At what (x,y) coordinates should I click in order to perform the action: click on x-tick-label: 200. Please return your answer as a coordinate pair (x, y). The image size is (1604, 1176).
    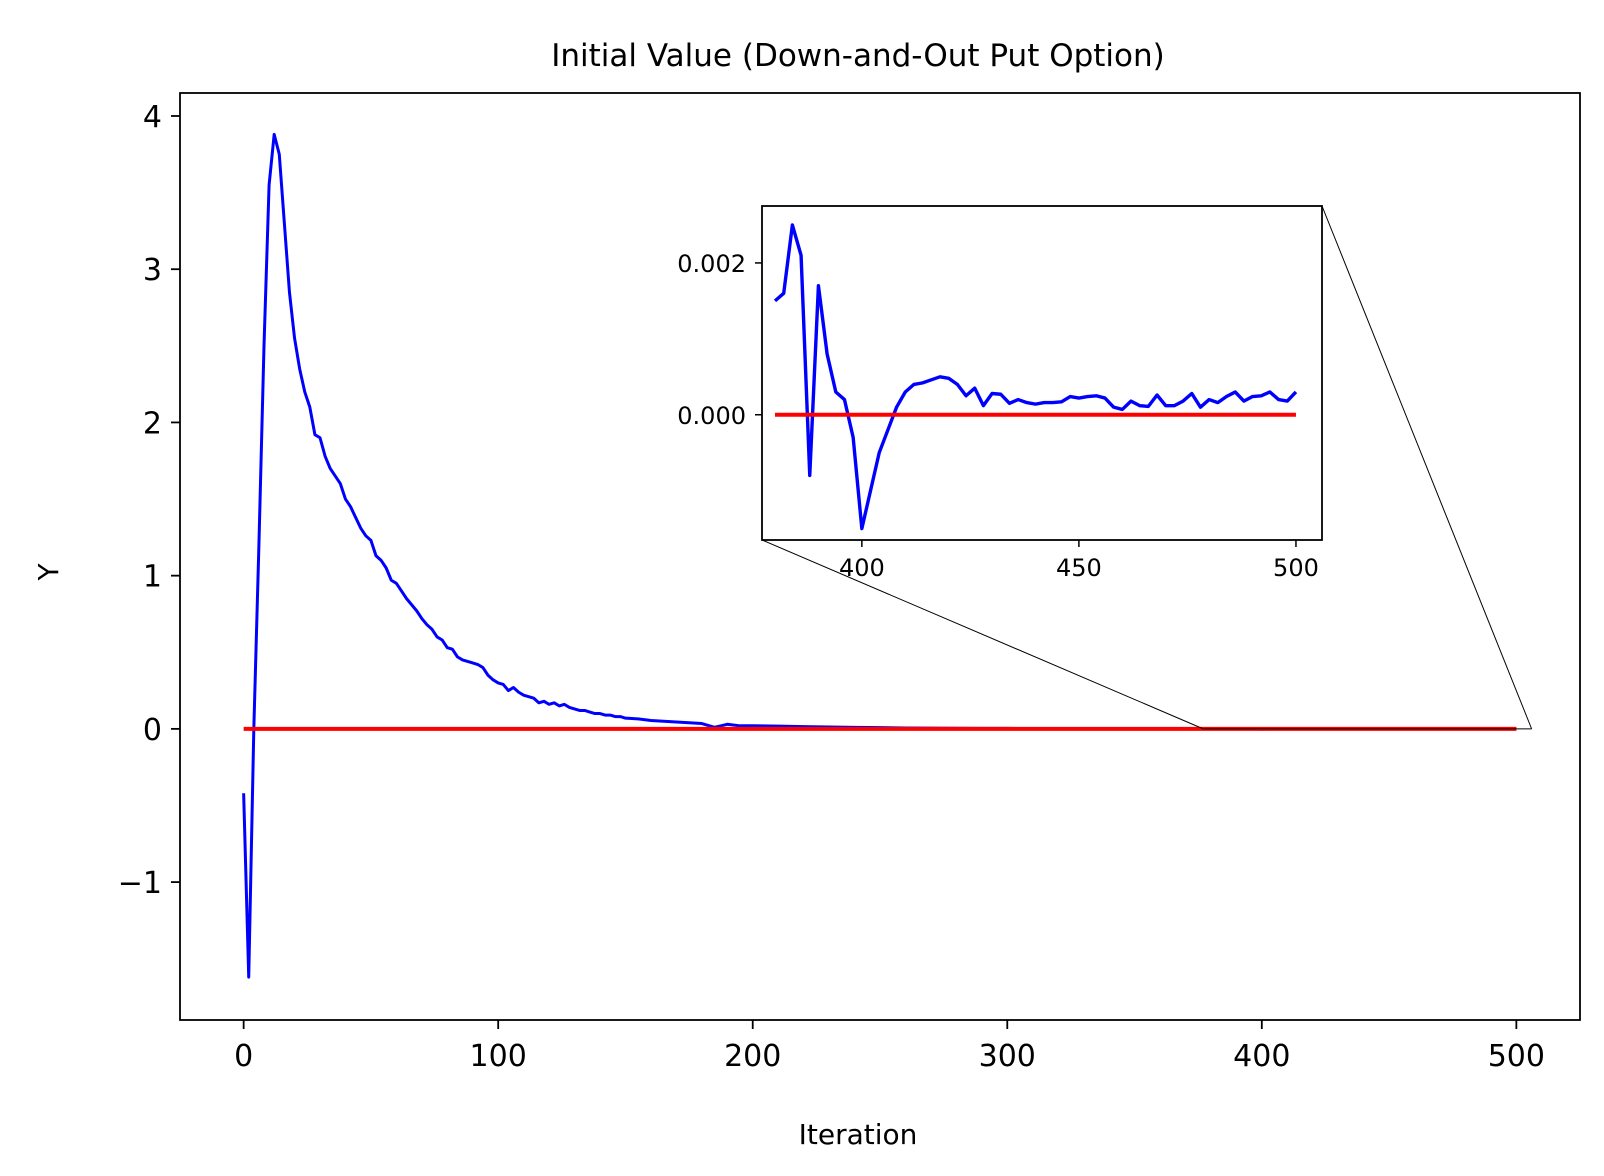
    Looking at the image, I should click on (752, 1056).